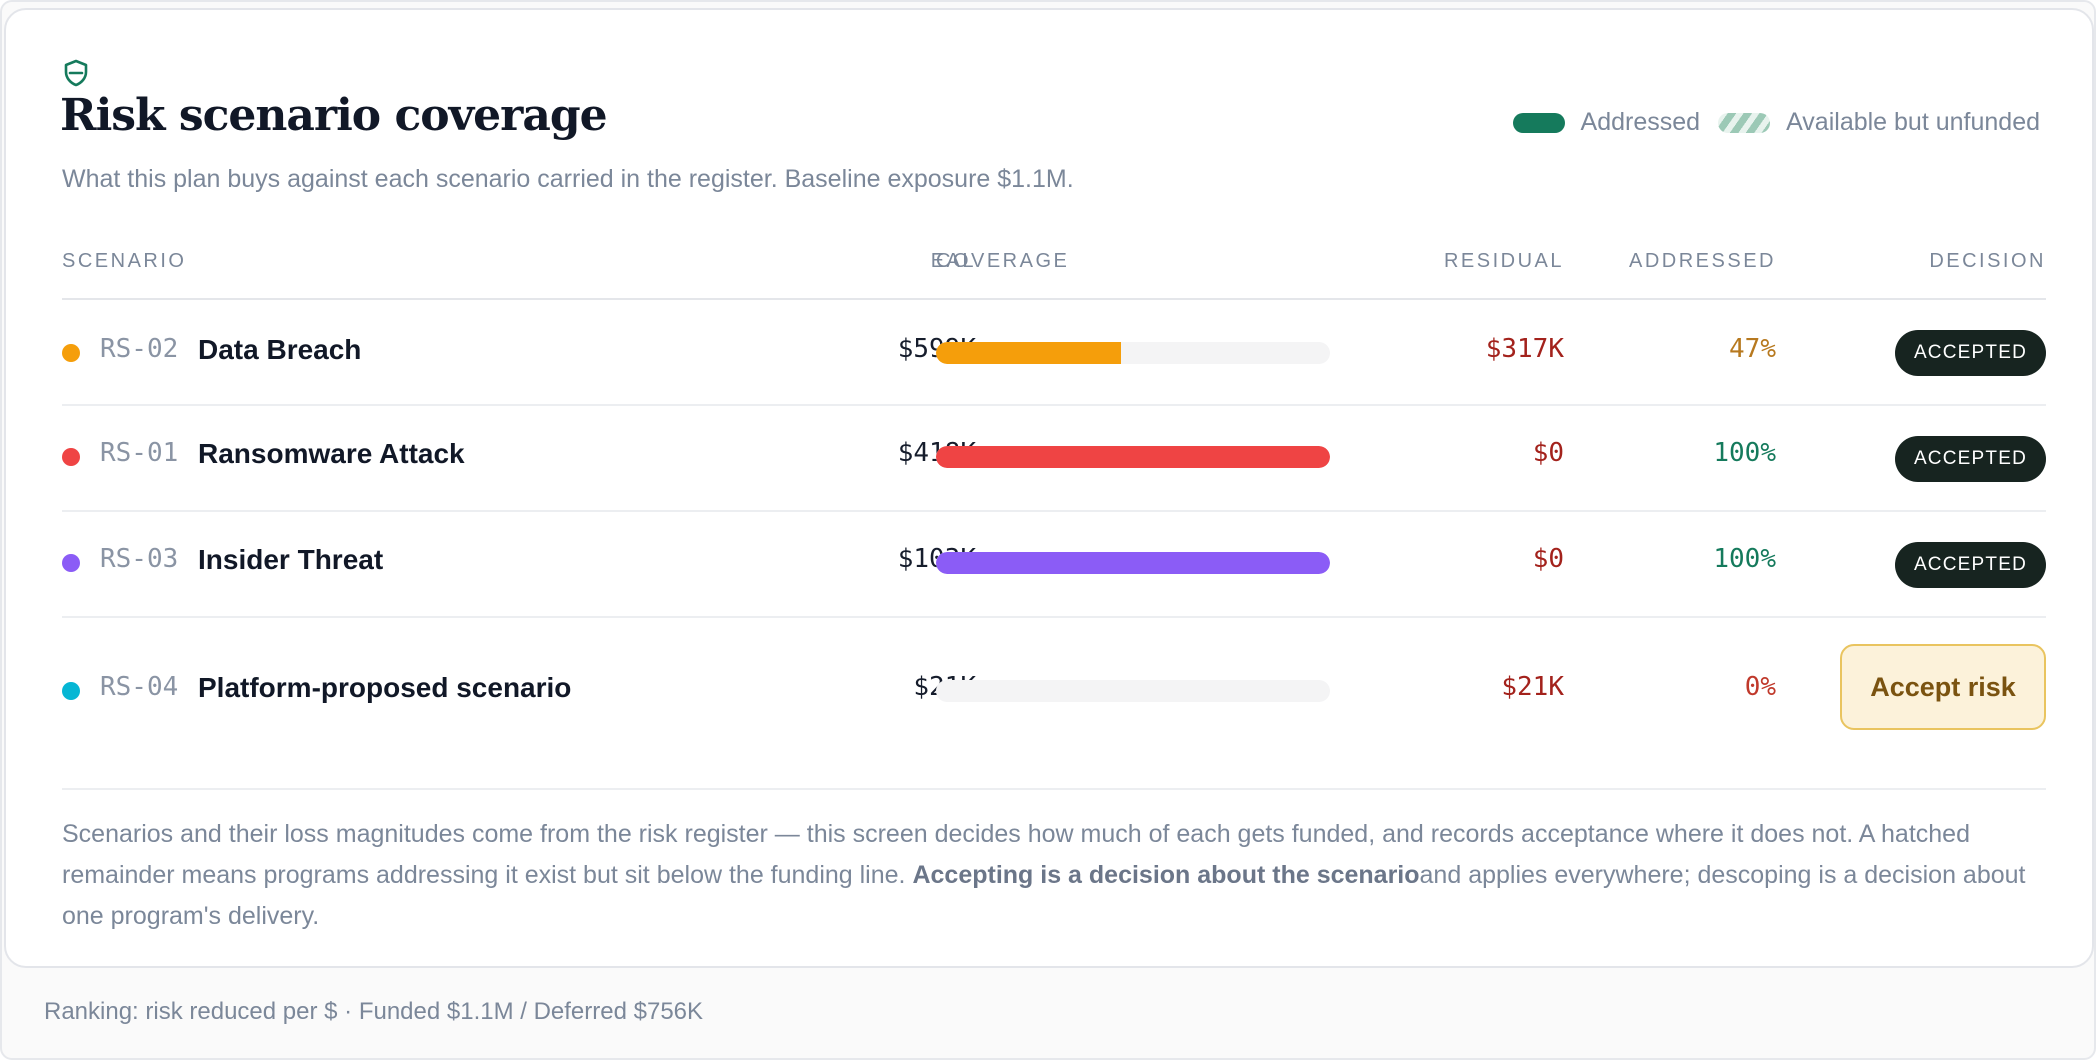 This screenshot has height=1060, width=2096. What do you see at coordinates (1760, 687) in the screenshot?
I see `addressed-percent: 0%` at bounding box center [1760, 687].